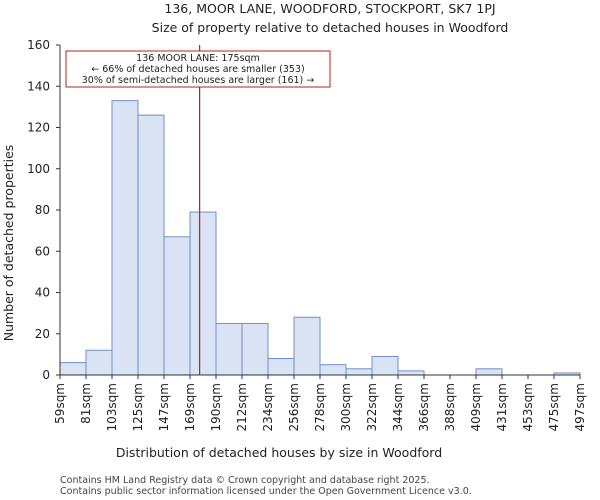 This screenshot has height=500, width=600. I want to click on x-tick-label: 366sqm, so click(424, 407).